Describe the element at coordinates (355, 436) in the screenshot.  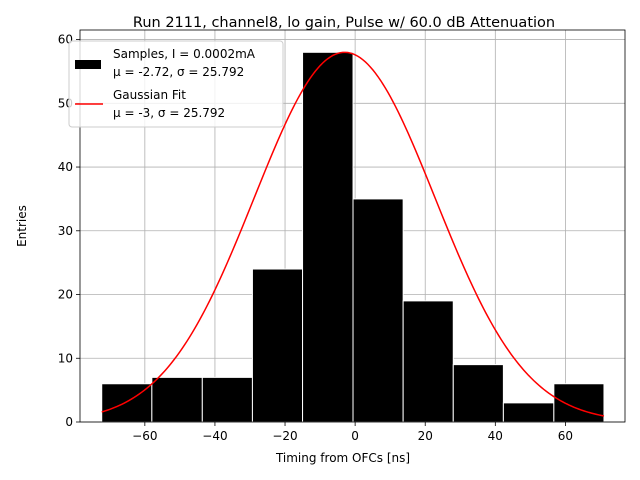
I see `x-tick-label: 0` at that location.